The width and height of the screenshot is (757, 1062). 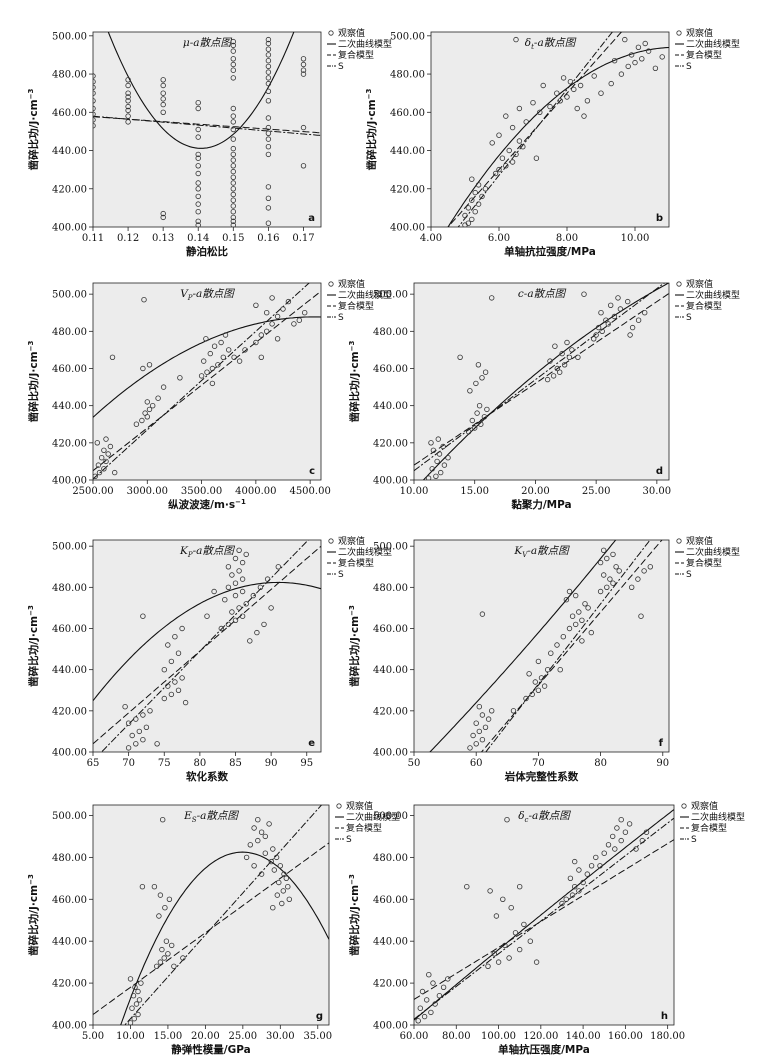 What do you see at coordinates (243, 1036) in the screenshot?
I see `x-tick-label: 25.00` at bounding box center [243, 1036].